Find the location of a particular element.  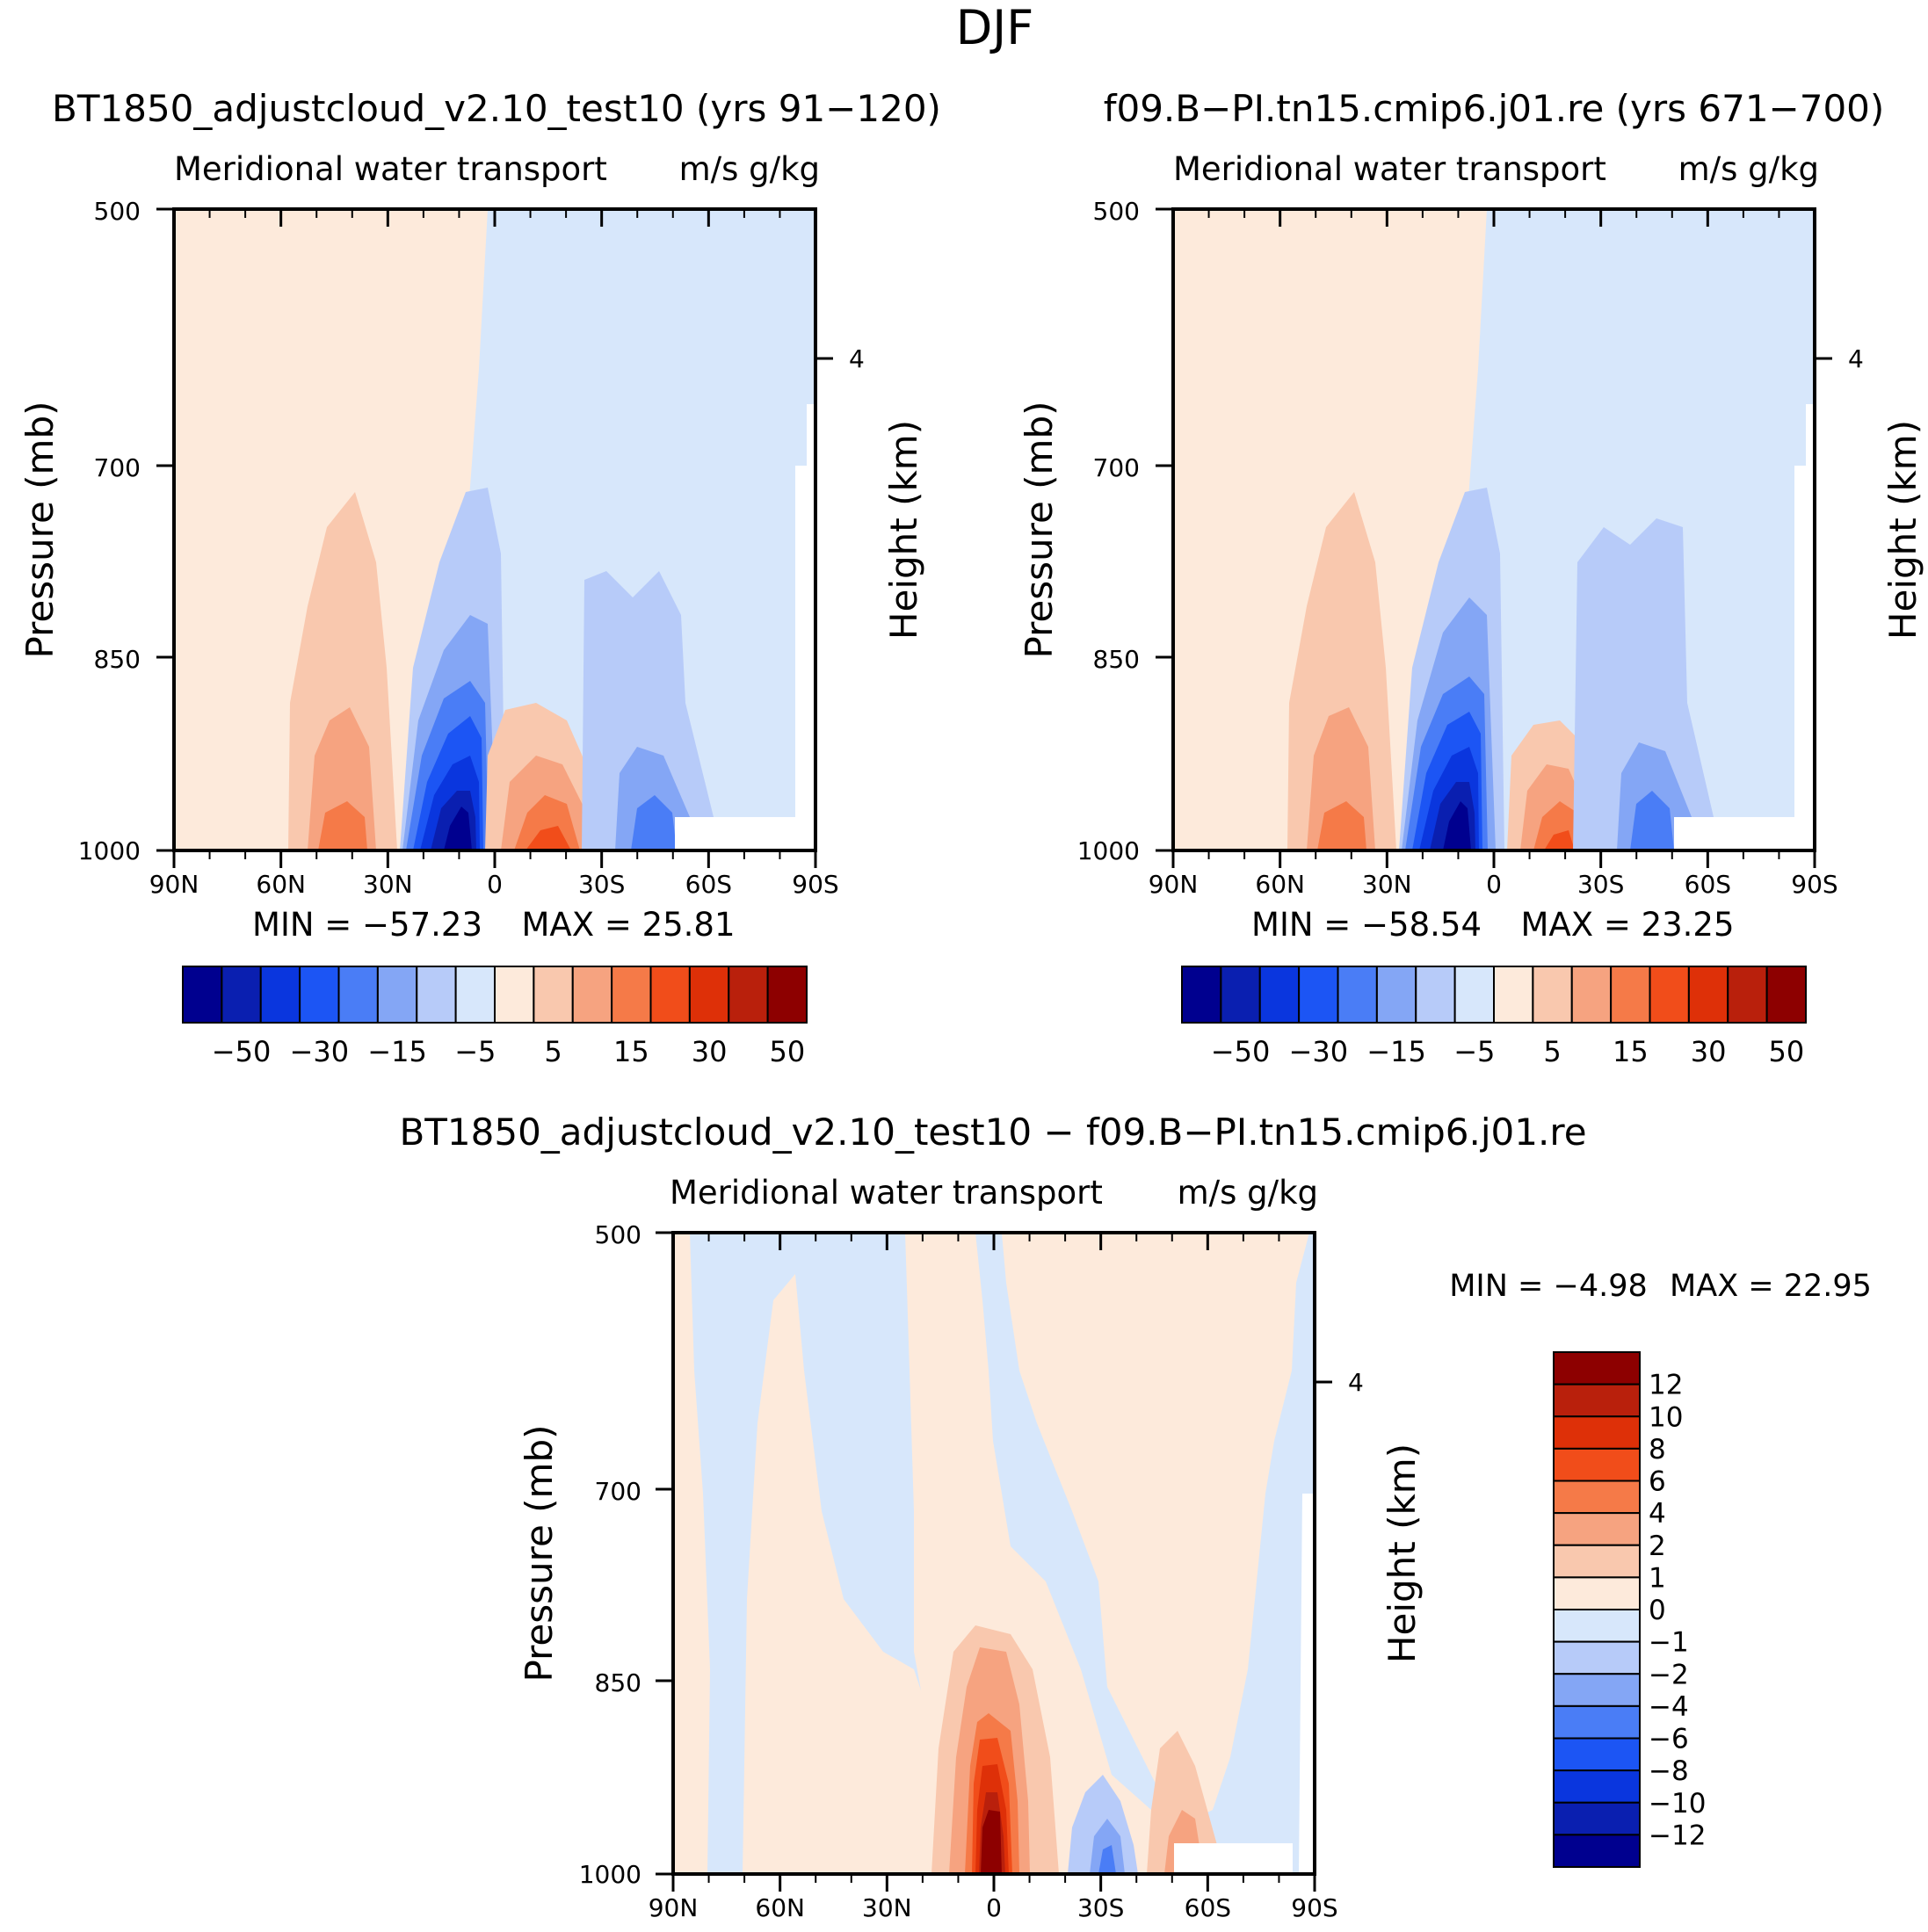

left-string-bottom: Meridional water transport is located at coordinates (886, 1193).